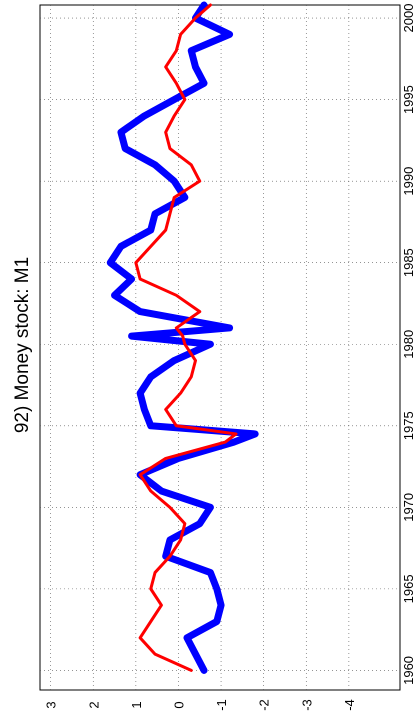  I want to click on x-tick-label: 1970, so click(408, 507).